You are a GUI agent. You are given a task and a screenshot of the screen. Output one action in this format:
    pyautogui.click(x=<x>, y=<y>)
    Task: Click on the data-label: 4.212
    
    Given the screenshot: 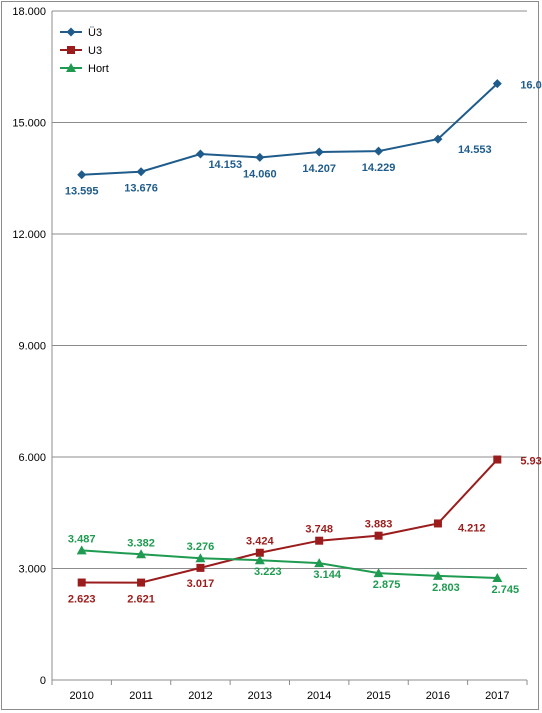 What is the action you would take?
    pyautogui.click(x=472, y=528)
    